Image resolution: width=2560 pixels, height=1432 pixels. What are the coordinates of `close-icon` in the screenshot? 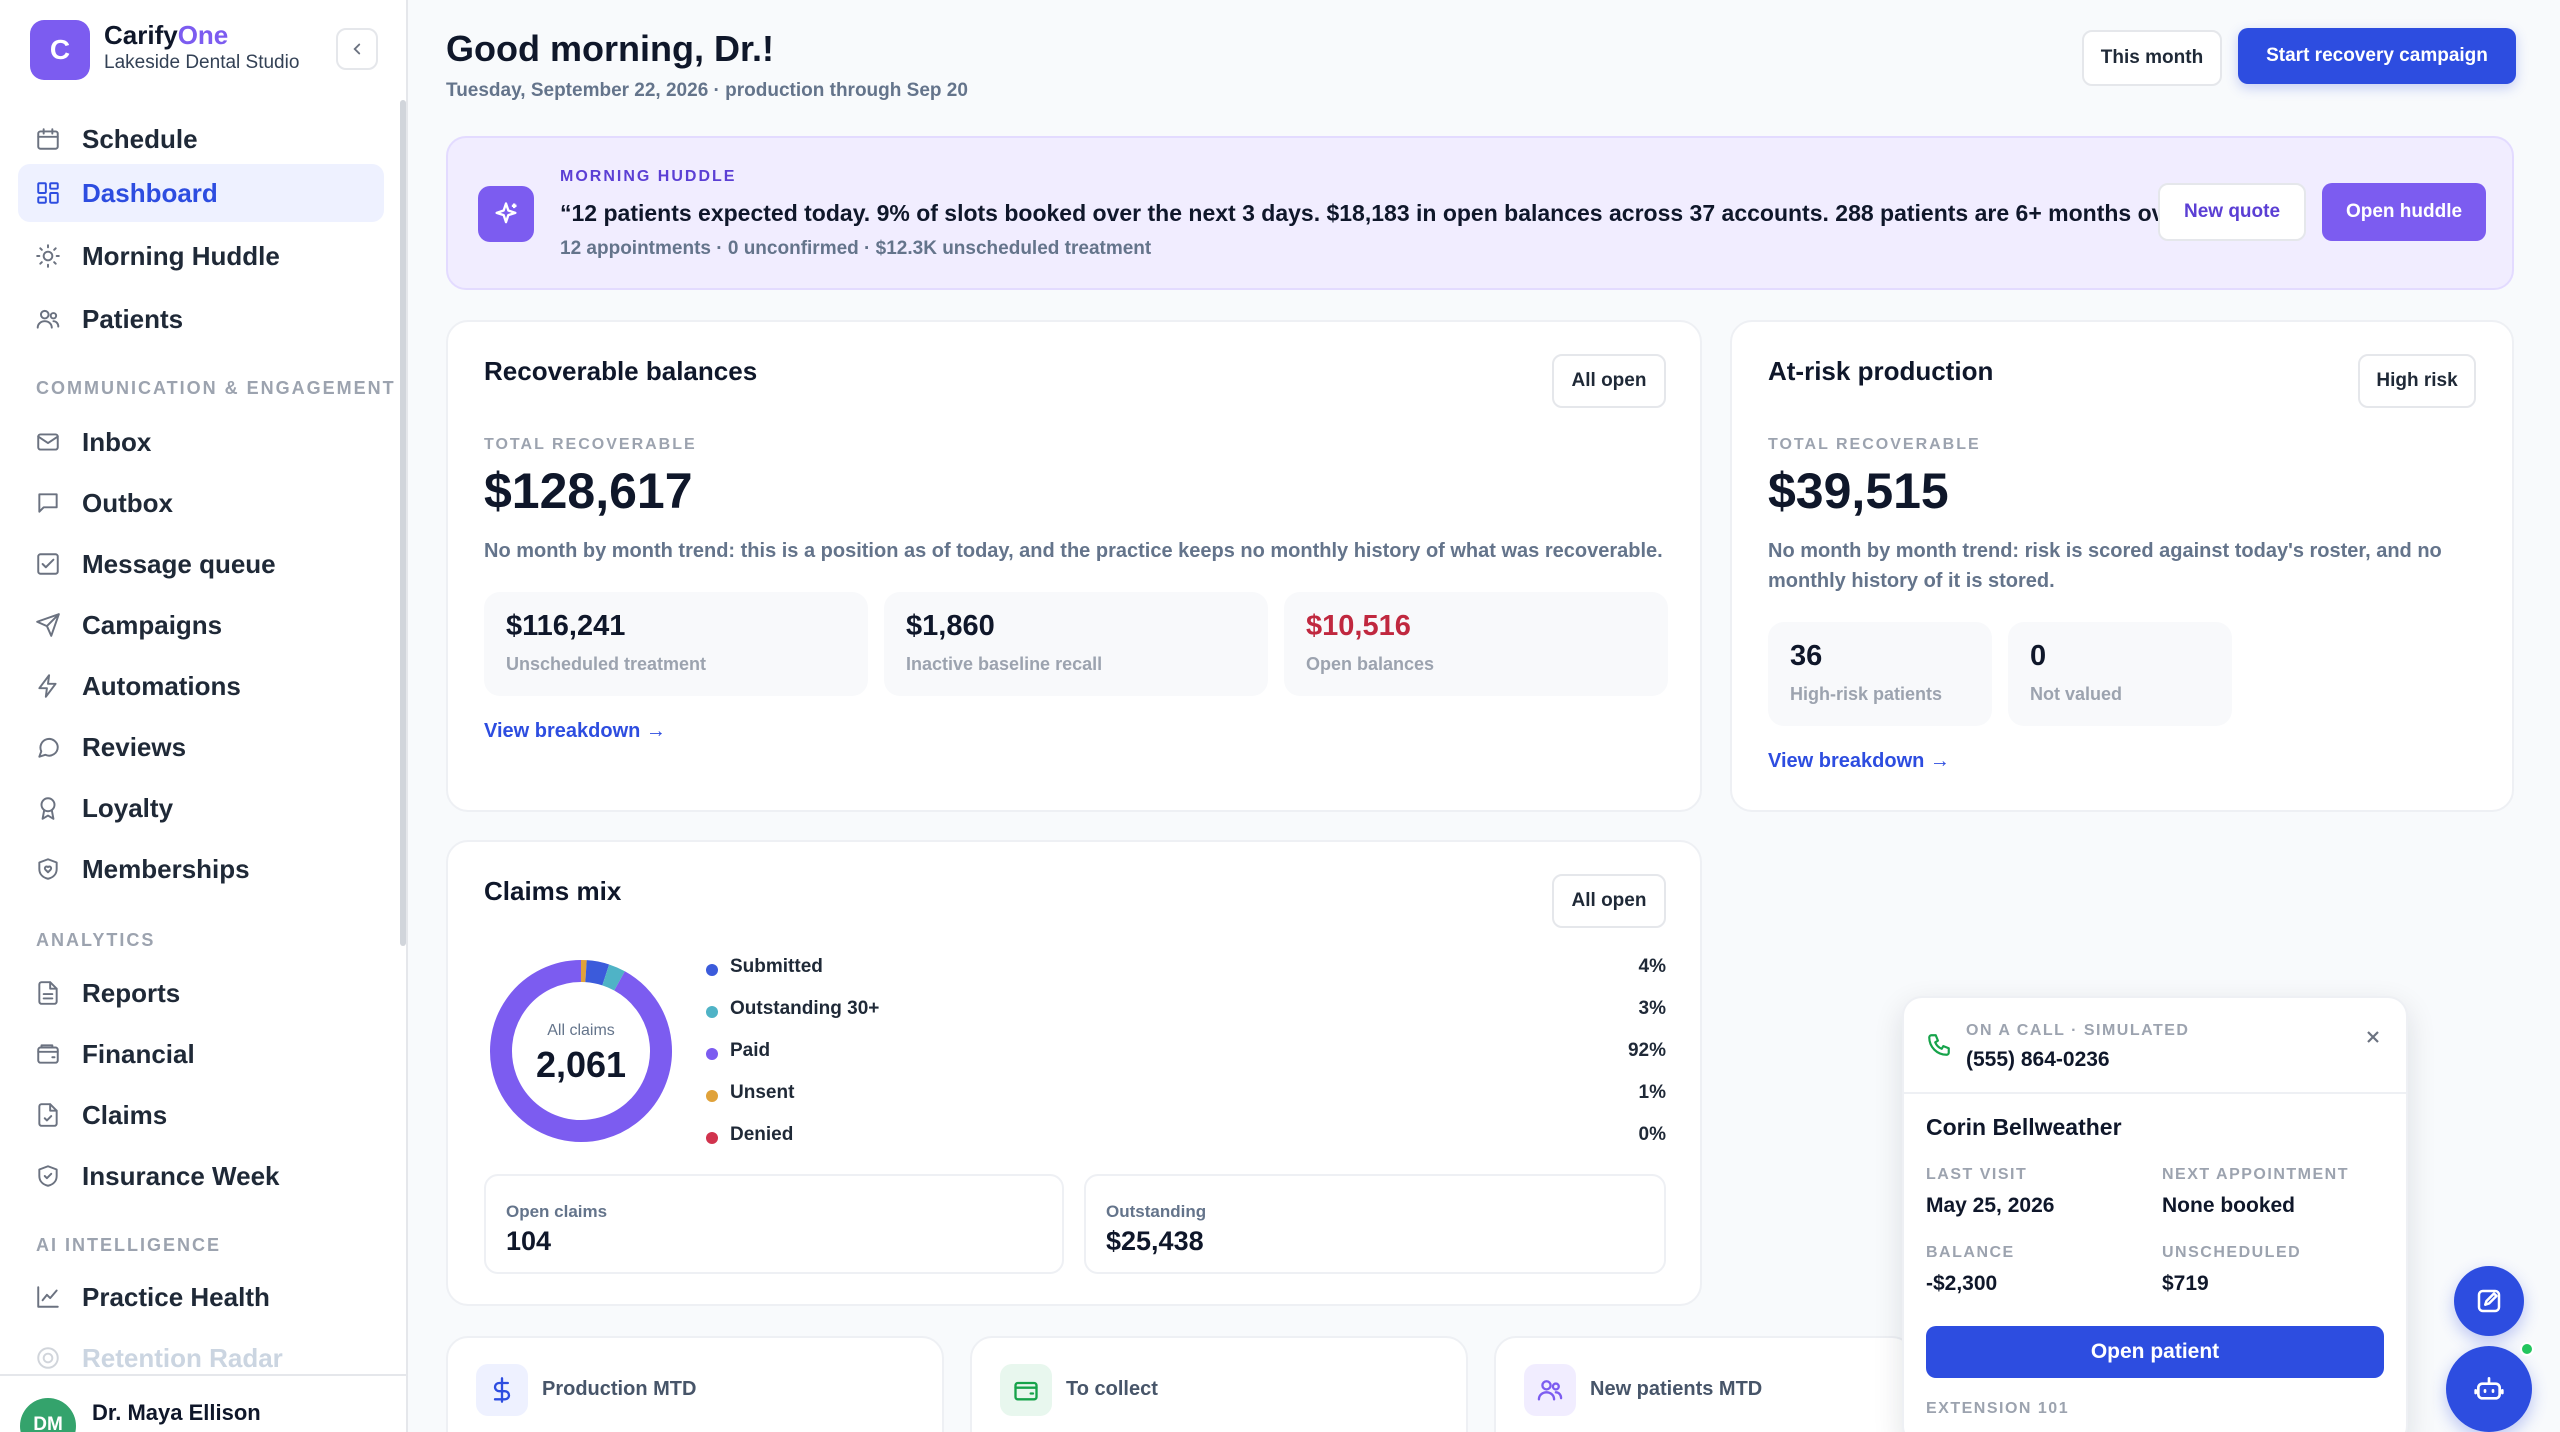 It's located at (2373, 1037).